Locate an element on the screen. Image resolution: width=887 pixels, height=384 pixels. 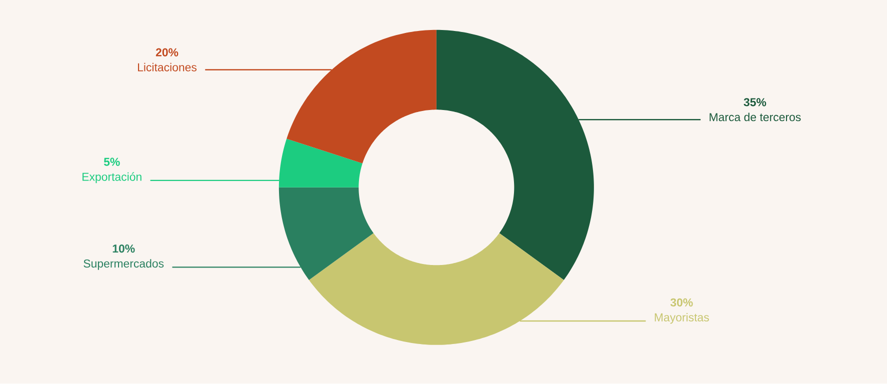
data-label: 35% is located at coordinates (755, 102).